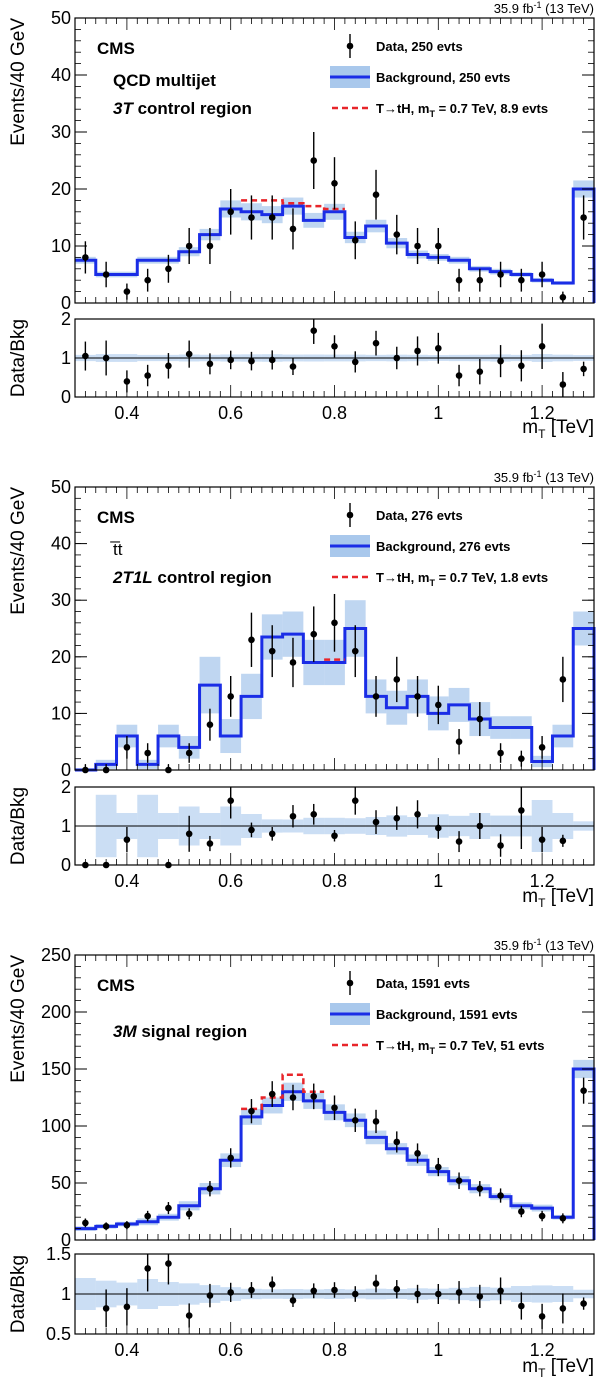 Image resolution: width=596 pixels, height=1385 pixels. What do you see at coordinates (542, 413) in the screenshot?
I see `x-tick-label: 1.2` at bounding box center [542, 413].